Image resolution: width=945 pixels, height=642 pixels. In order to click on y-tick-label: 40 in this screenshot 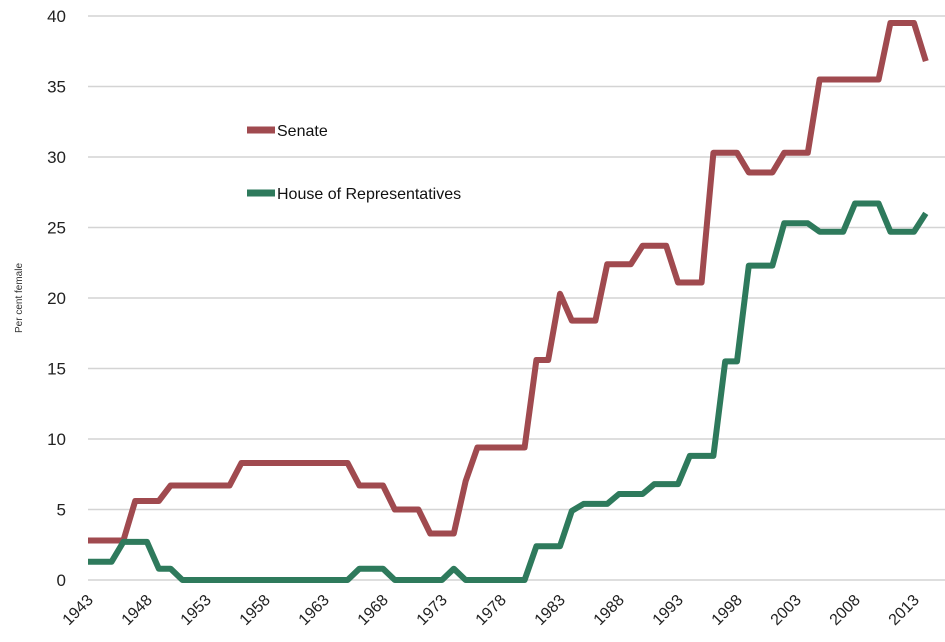, I will do `click(56, 16)`.